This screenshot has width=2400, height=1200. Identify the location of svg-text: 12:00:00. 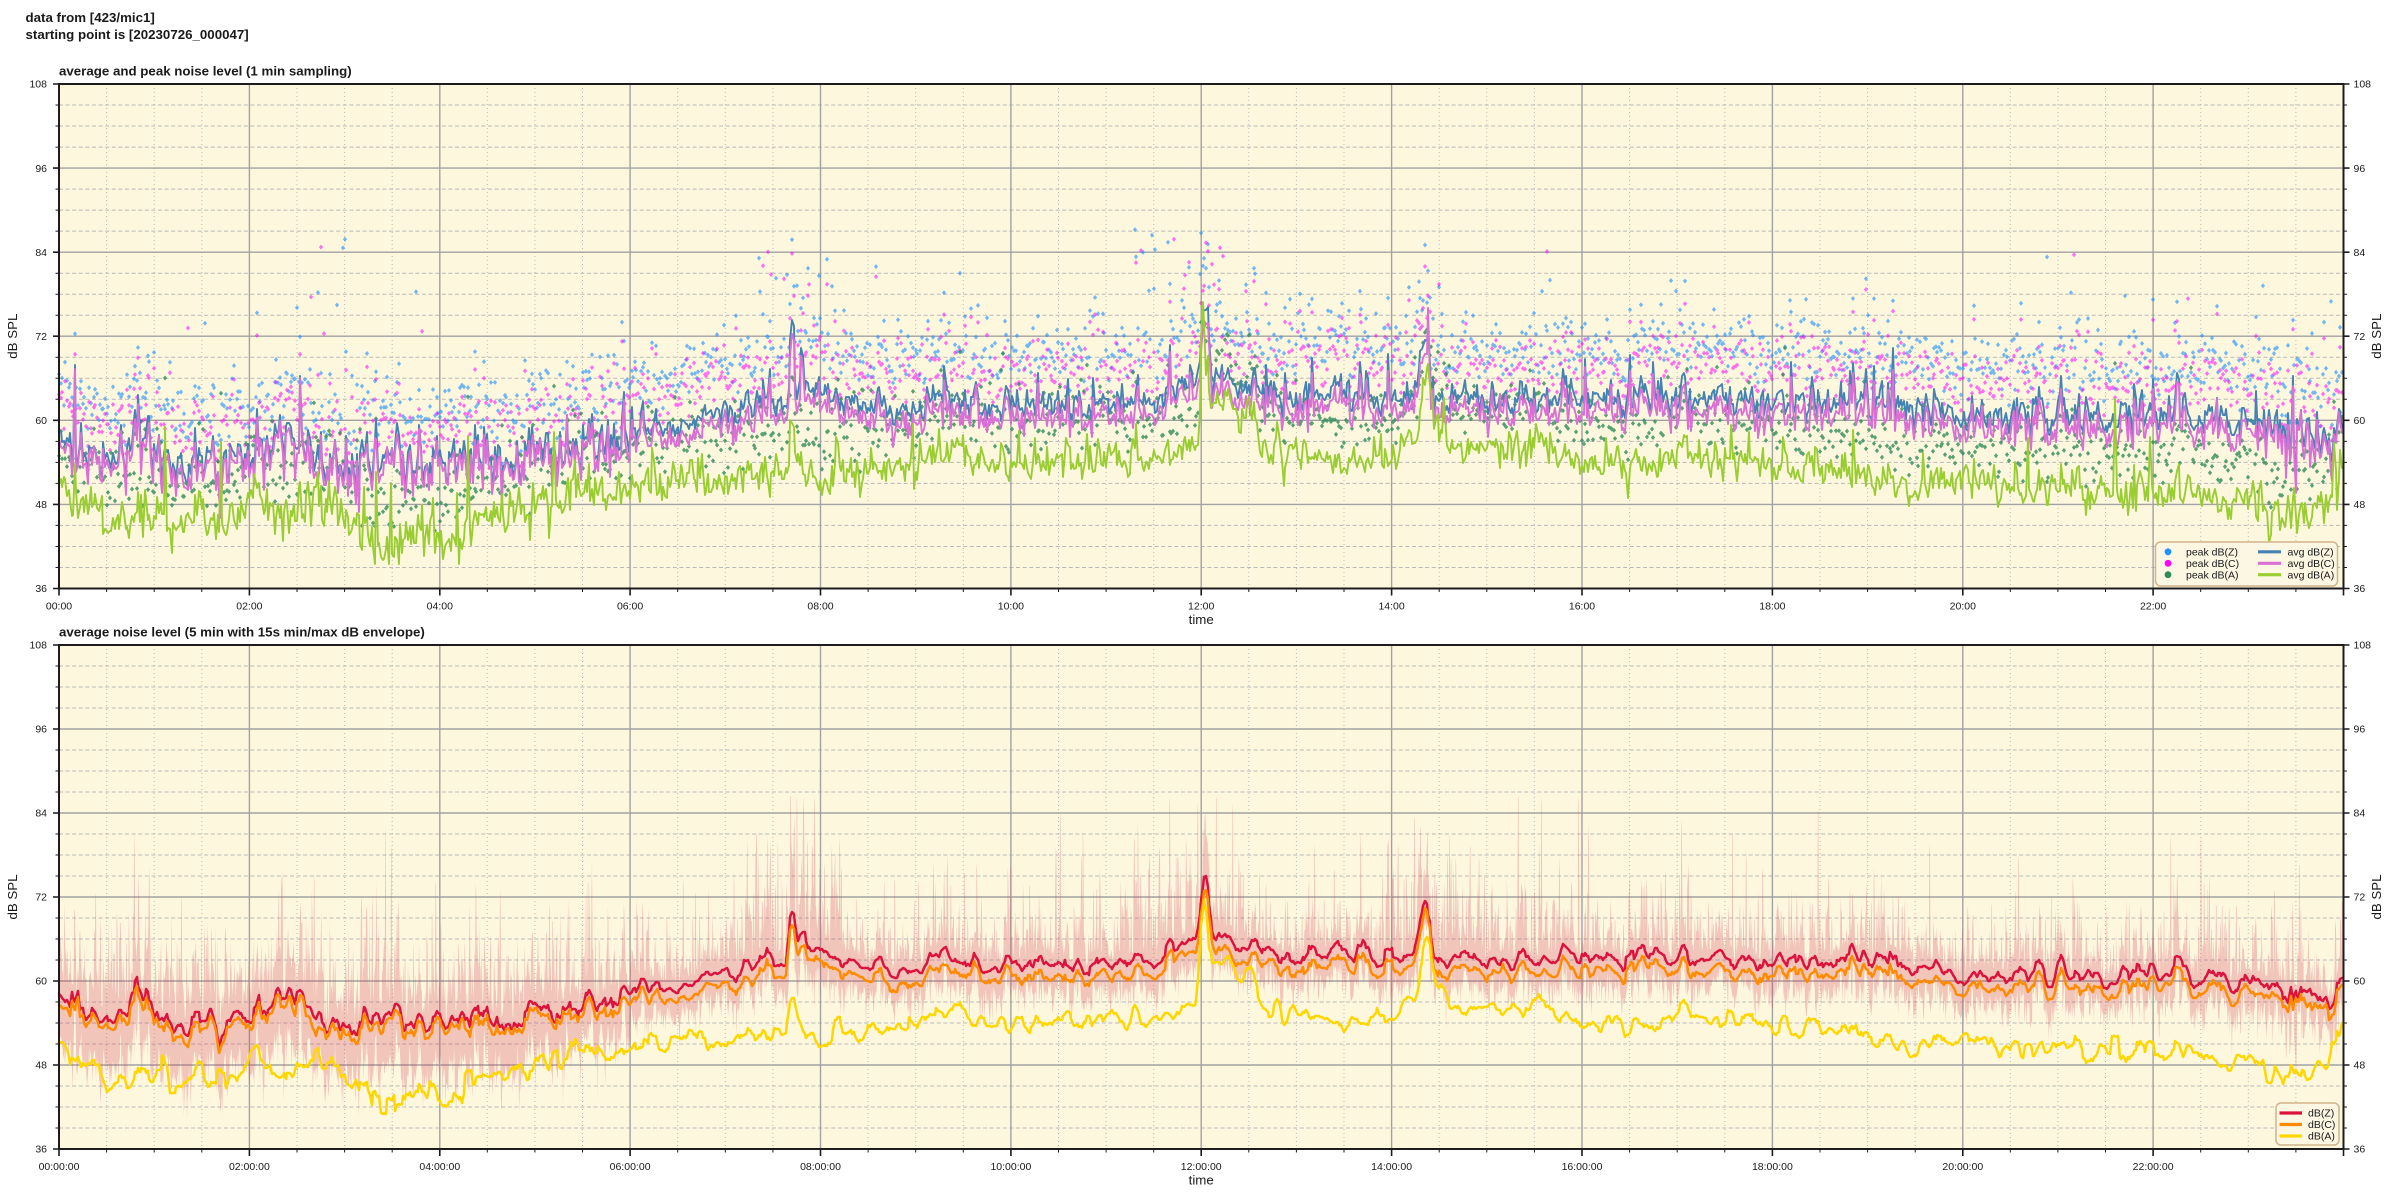
(1201, 1167).